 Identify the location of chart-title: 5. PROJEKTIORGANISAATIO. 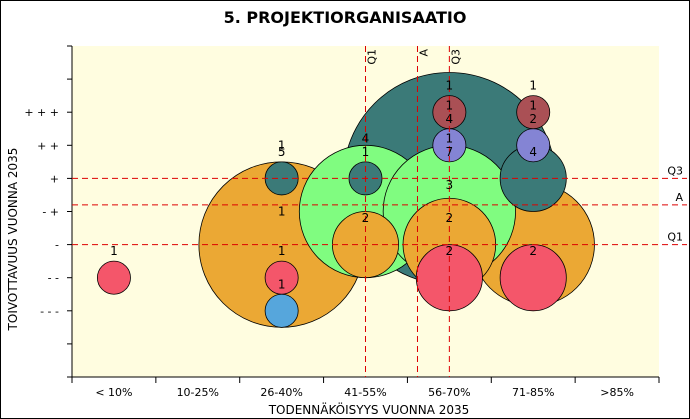
(345, 17).